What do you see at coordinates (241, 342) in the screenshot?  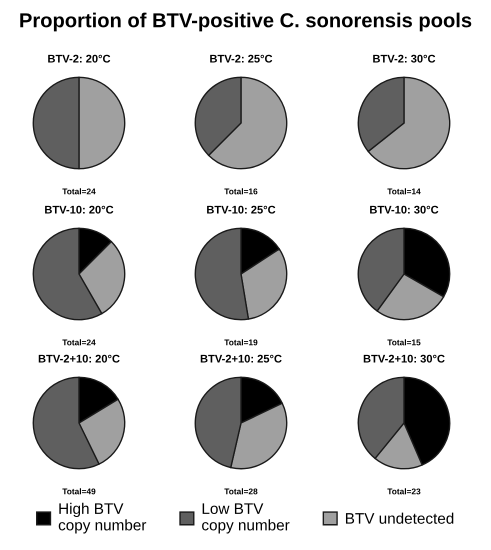 I see `text: Total=19` at bounding box center [241, 342].